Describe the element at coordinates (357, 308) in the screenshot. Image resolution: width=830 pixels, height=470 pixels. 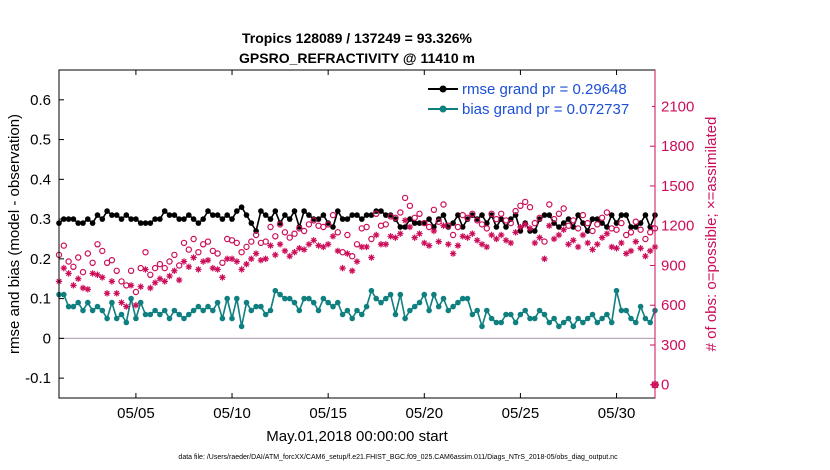
I see `series-bias` at that location.